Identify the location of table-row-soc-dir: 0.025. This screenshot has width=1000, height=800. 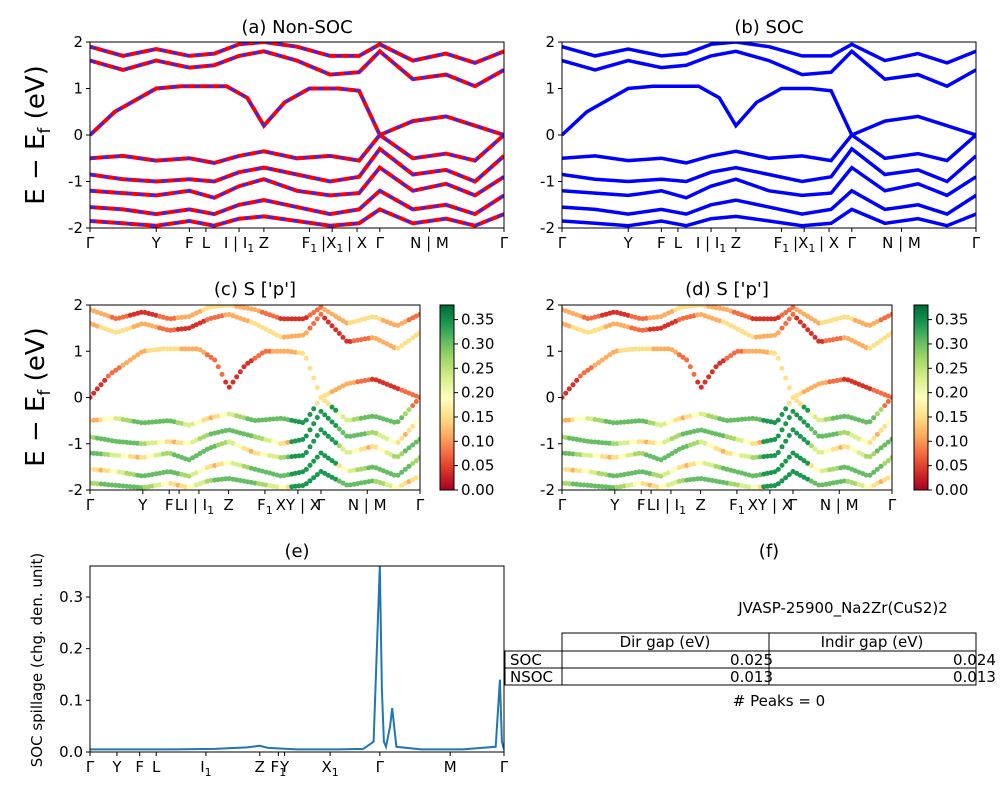
(751, 660).